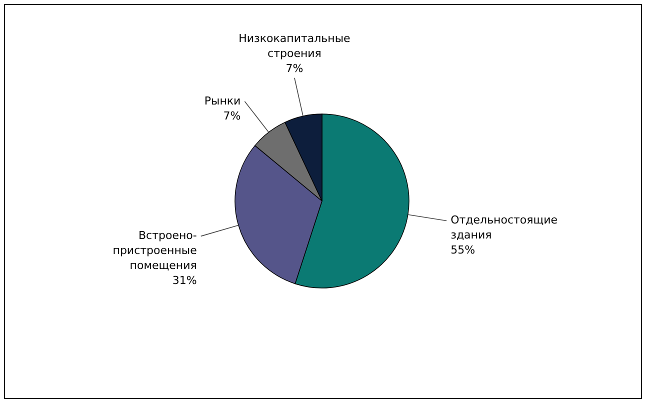 This screenshot has height=402, width=645. I want to click on slice-label: Отдельностоящие здания, so click(504, 228).